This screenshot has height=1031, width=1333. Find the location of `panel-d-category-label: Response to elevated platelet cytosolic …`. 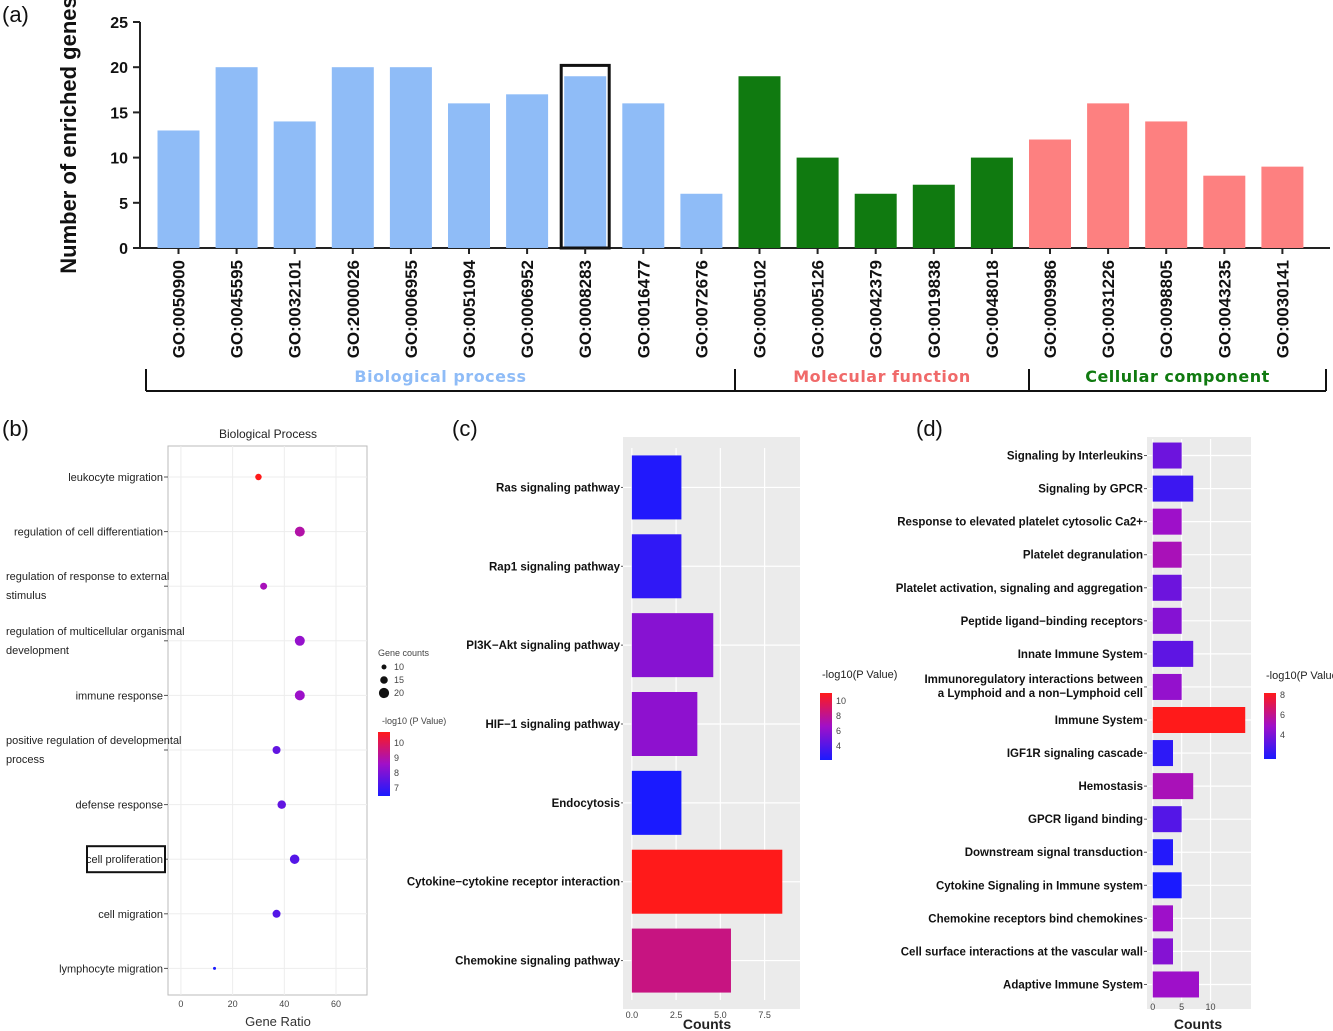

panel-d-category-label: Response to elevated platelet cytosolic … is located at coordinates (1020, 523).